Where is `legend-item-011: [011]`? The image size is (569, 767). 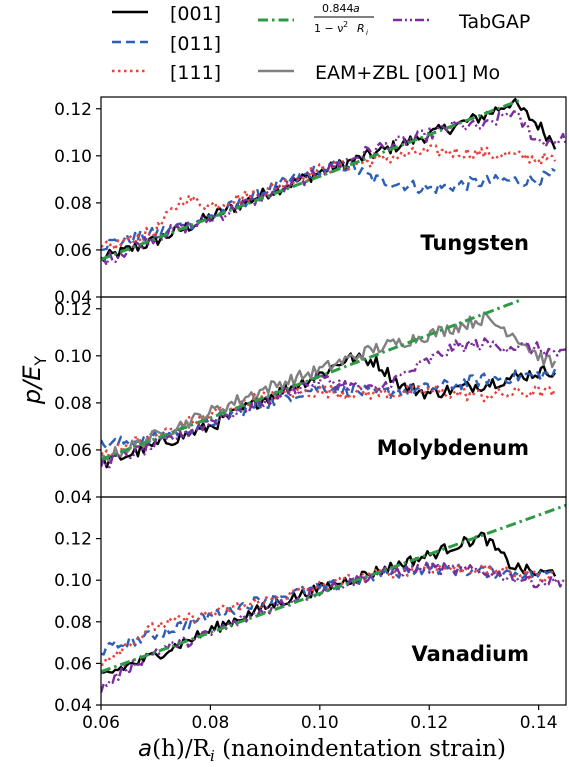 legend-item-011: [011] is located at coordinates (166, 44).